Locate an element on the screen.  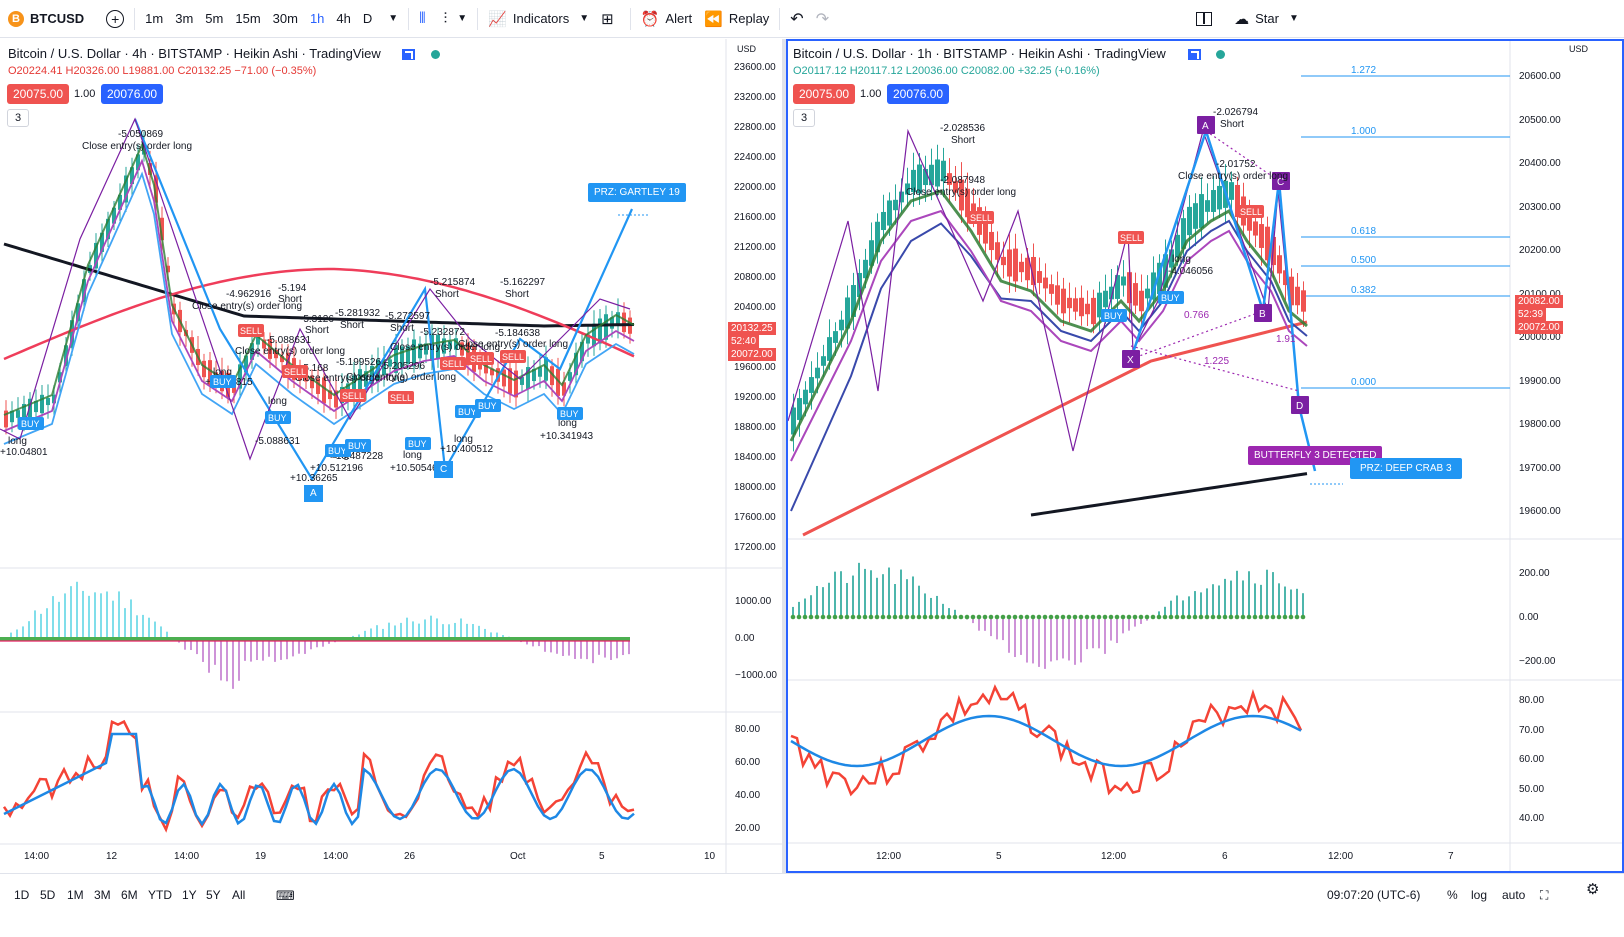
bar-style-button: ⫴ is located at coordinates (425, 19).